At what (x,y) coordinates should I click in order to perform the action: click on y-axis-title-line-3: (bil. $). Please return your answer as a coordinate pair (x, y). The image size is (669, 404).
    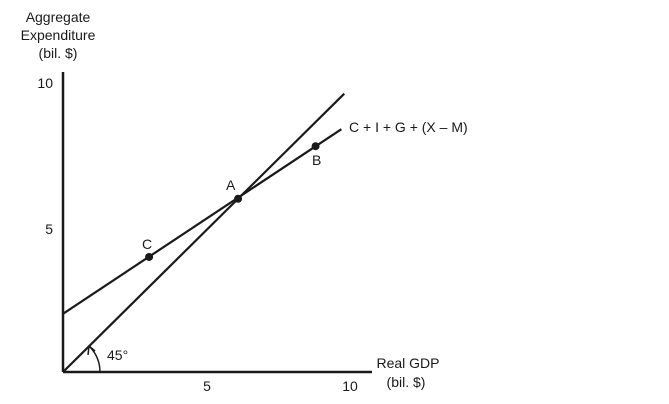
    Looking at the image, I should click on (58, 53).